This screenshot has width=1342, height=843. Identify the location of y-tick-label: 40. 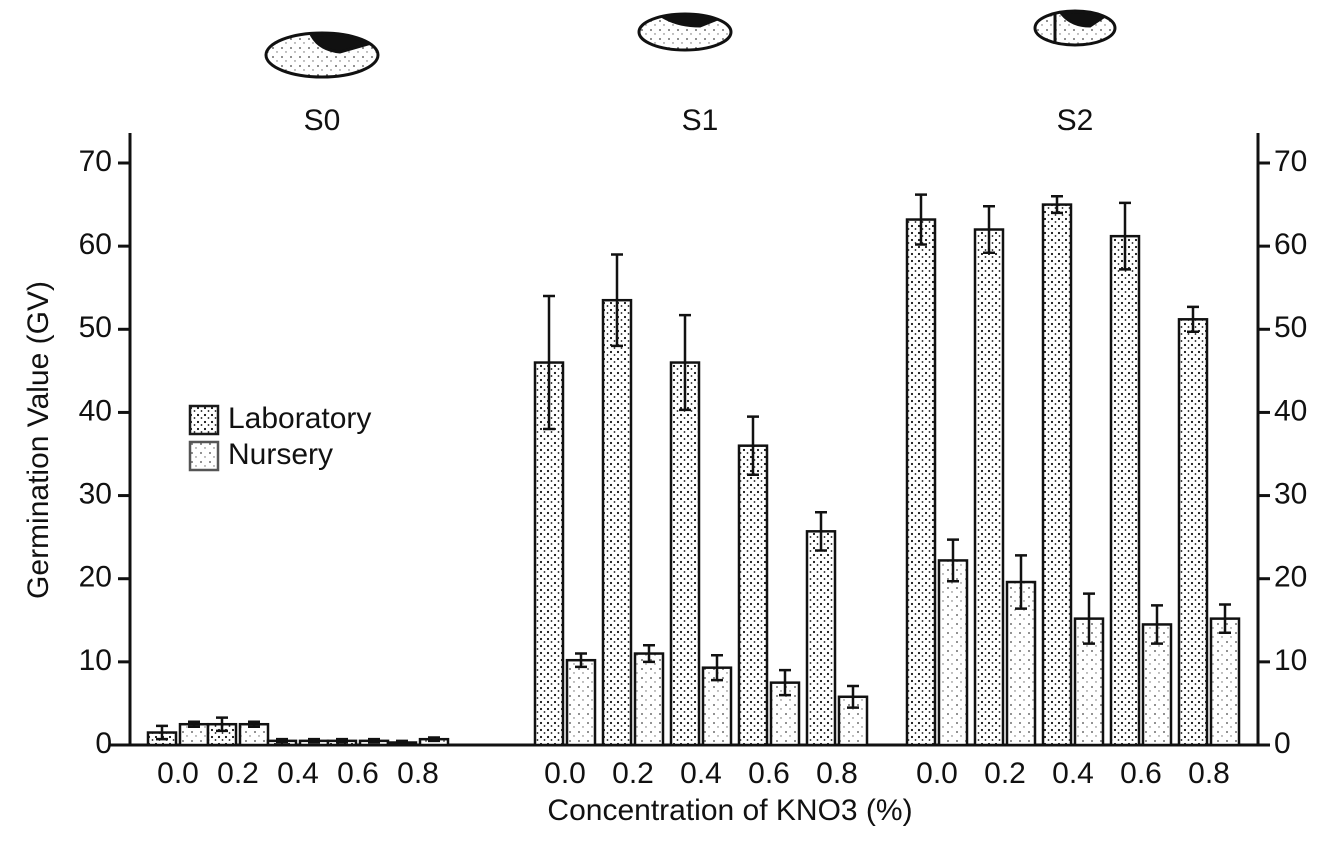
(95, 410).